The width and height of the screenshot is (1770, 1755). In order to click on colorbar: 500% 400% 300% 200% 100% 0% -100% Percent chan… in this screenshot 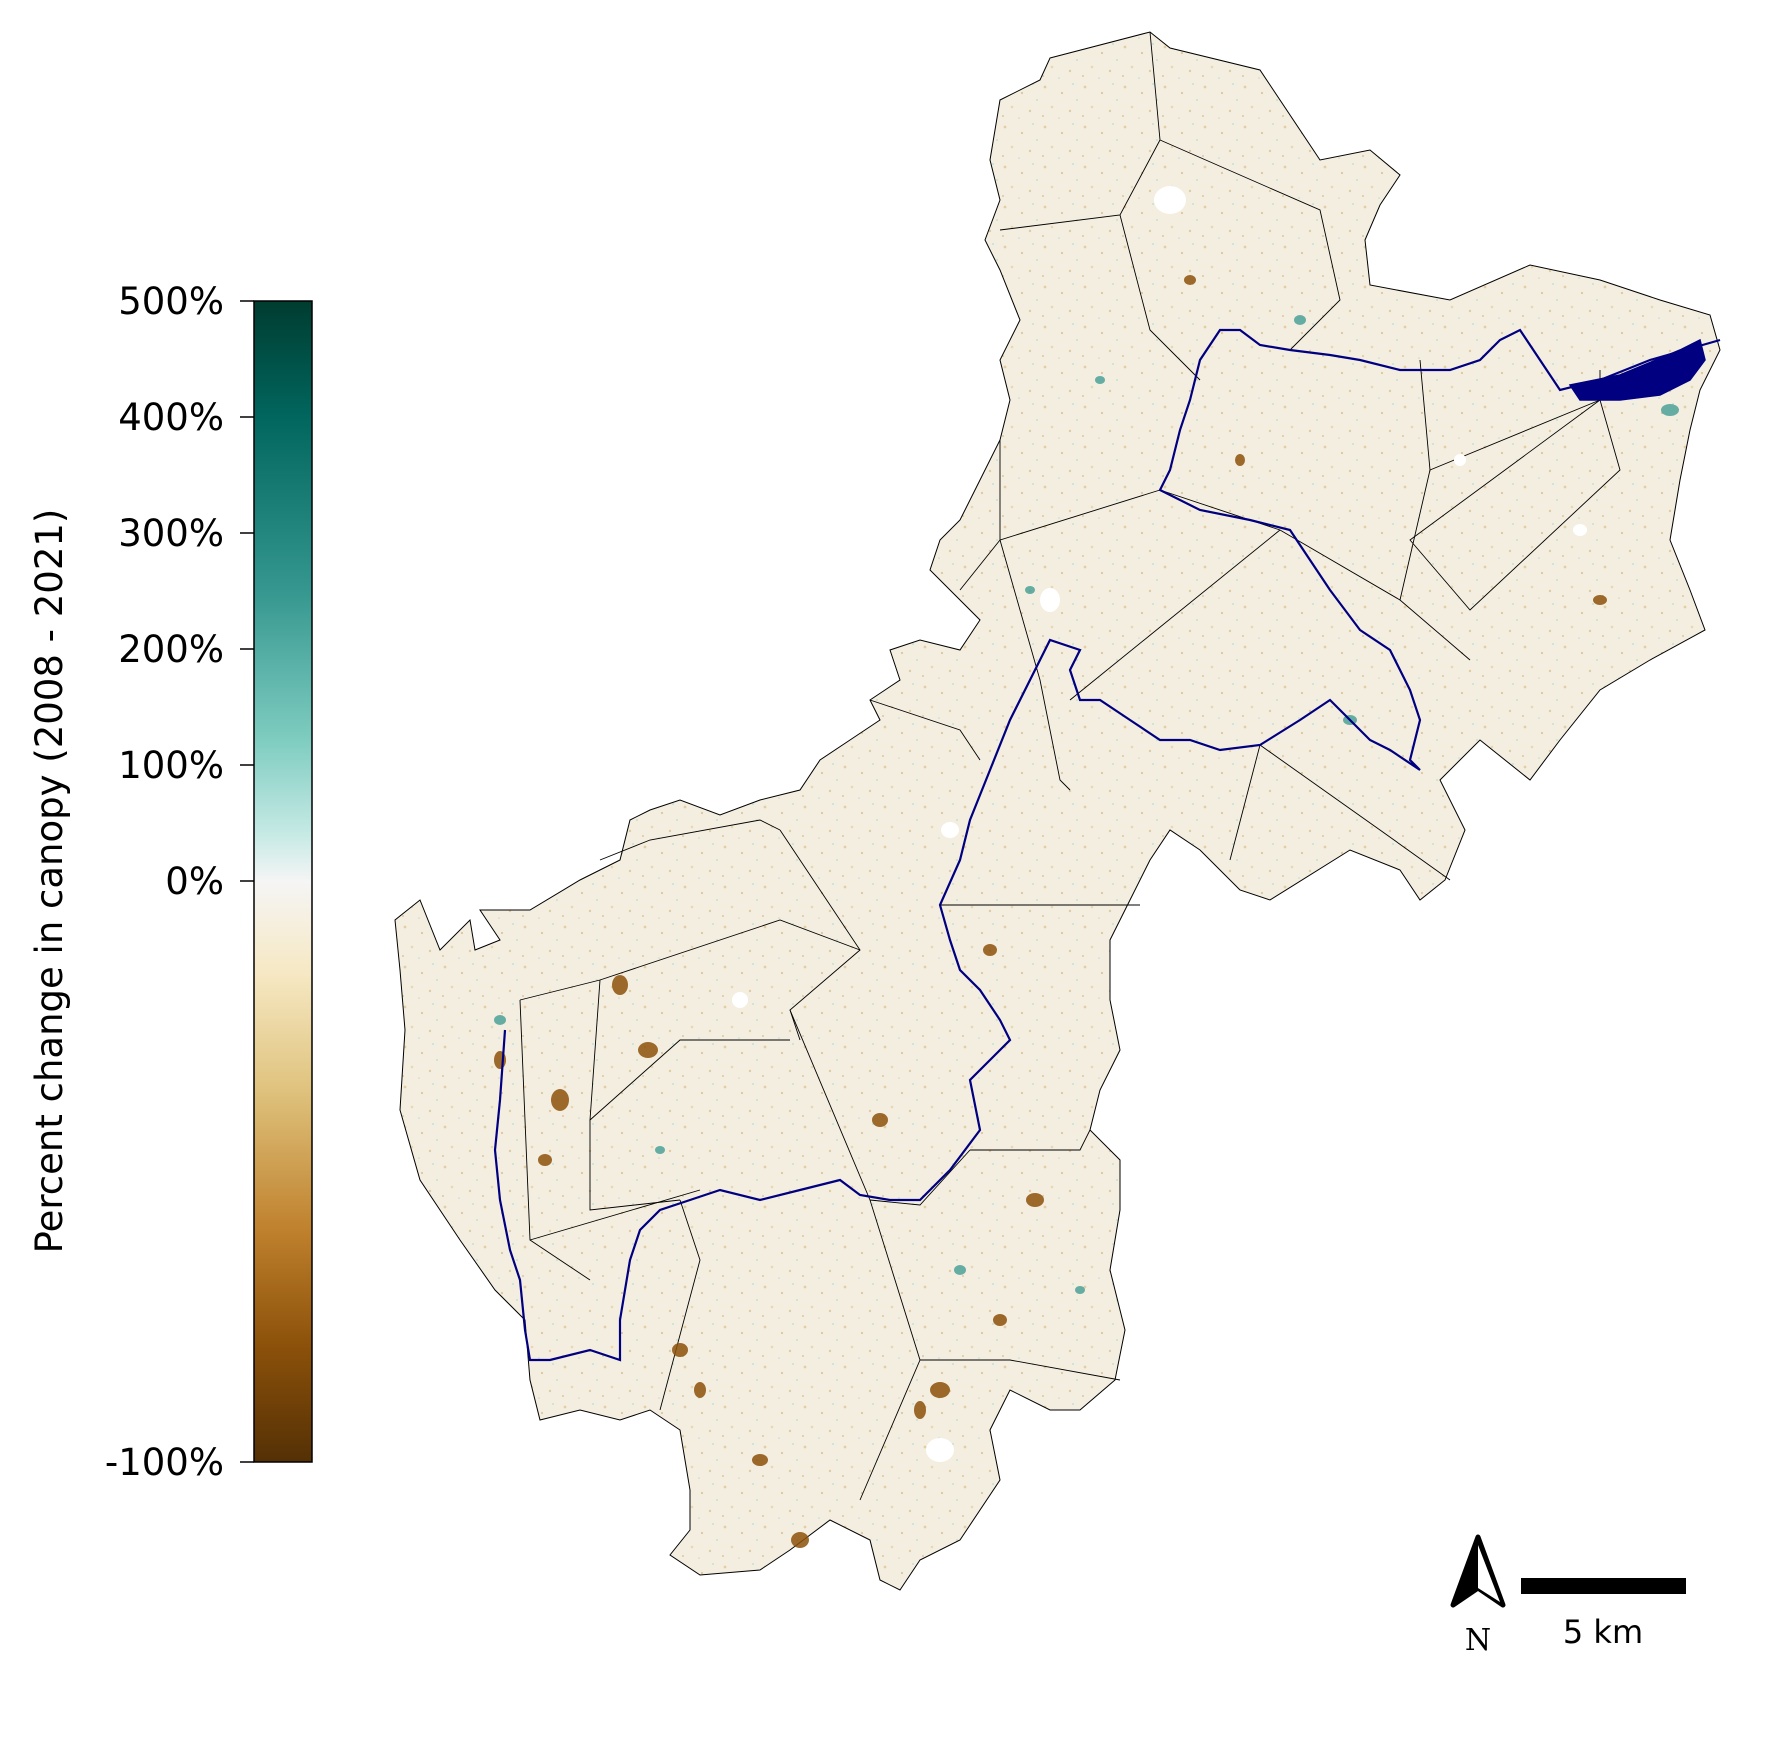, I will do `click(170, 882)`.